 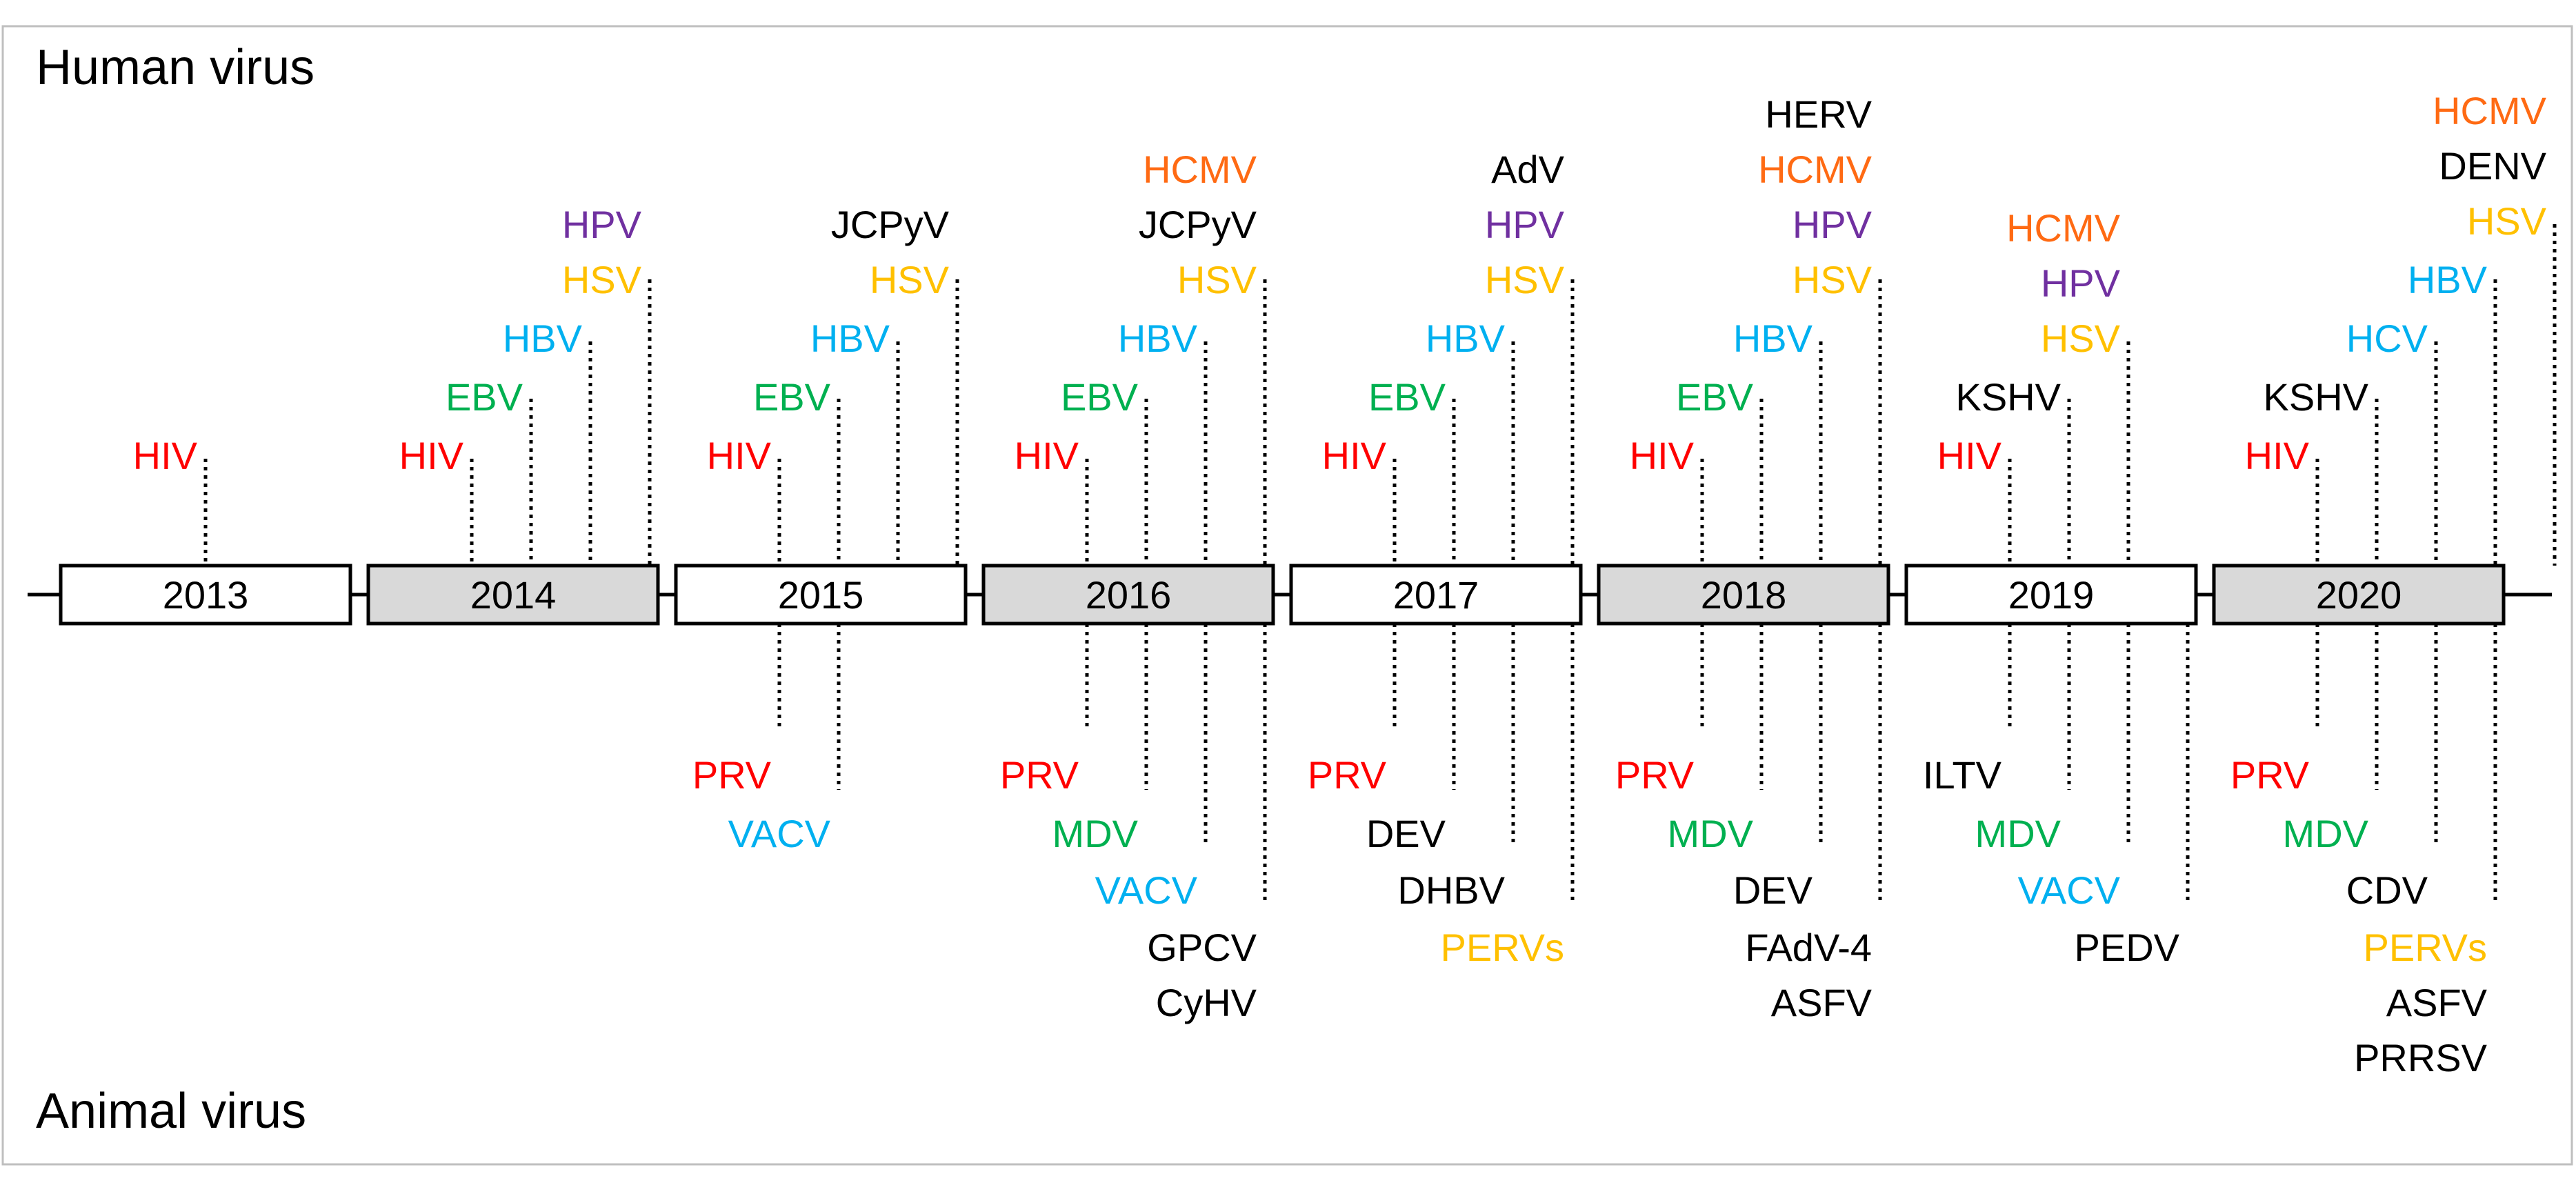 I want to click on animal-virus-label-cdv: CDV, so click(x=2387, y=890).